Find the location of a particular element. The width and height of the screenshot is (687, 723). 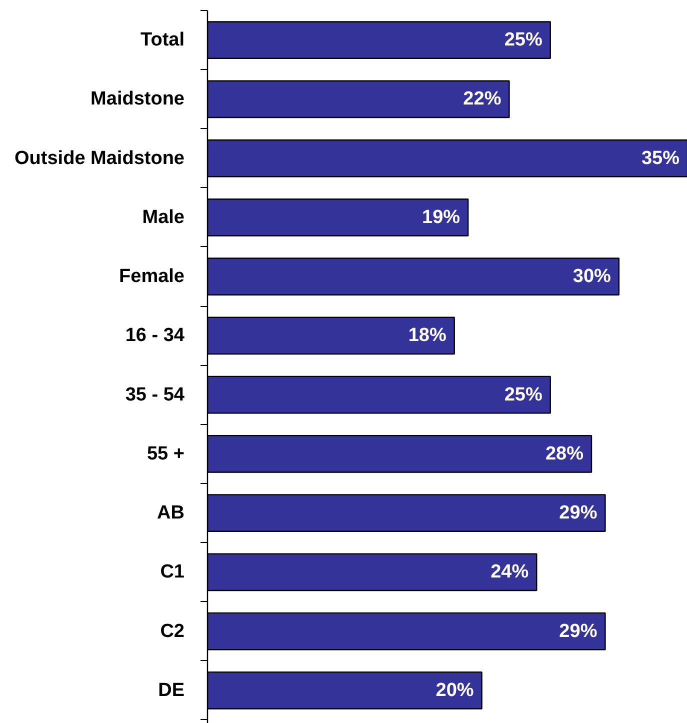

data-label: 18% is located at coordinates (427, 335).